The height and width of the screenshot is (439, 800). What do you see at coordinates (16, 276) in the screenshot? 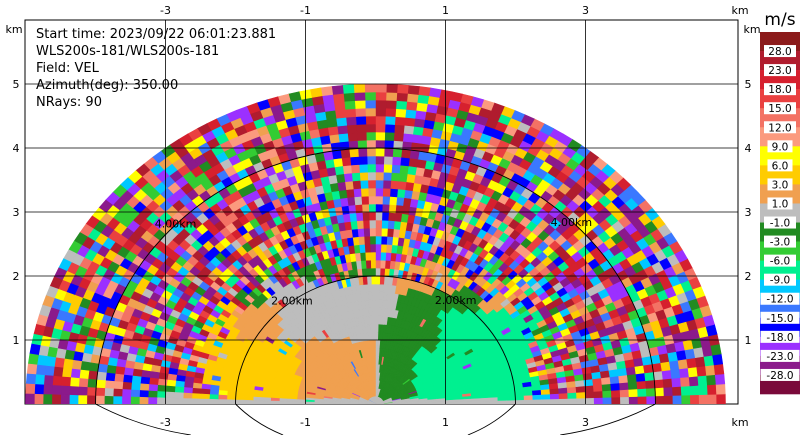
I see `y-tick-label-left: 2` at bounding box center [16, 276].